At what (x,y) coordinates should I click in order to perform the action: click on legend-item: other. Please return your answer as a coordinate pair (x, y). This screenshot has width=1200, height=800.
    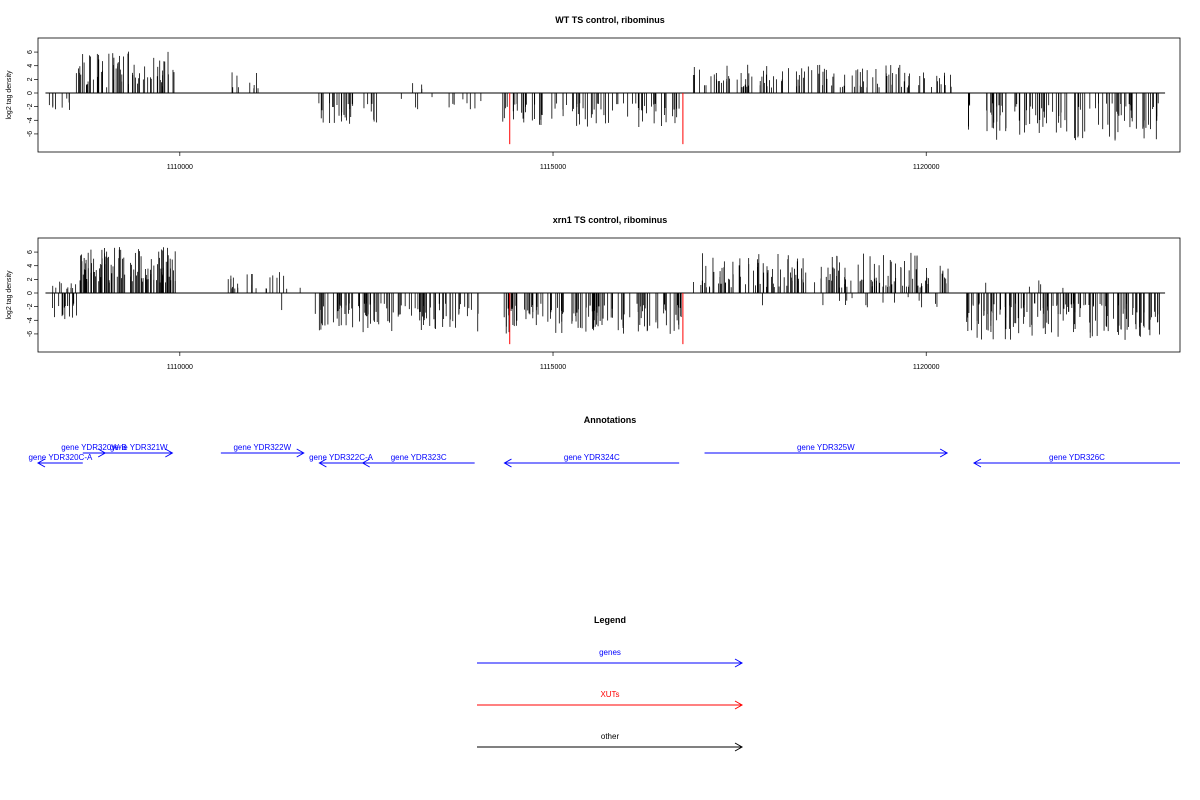
    Looking at the image, I should click on (610, 742).